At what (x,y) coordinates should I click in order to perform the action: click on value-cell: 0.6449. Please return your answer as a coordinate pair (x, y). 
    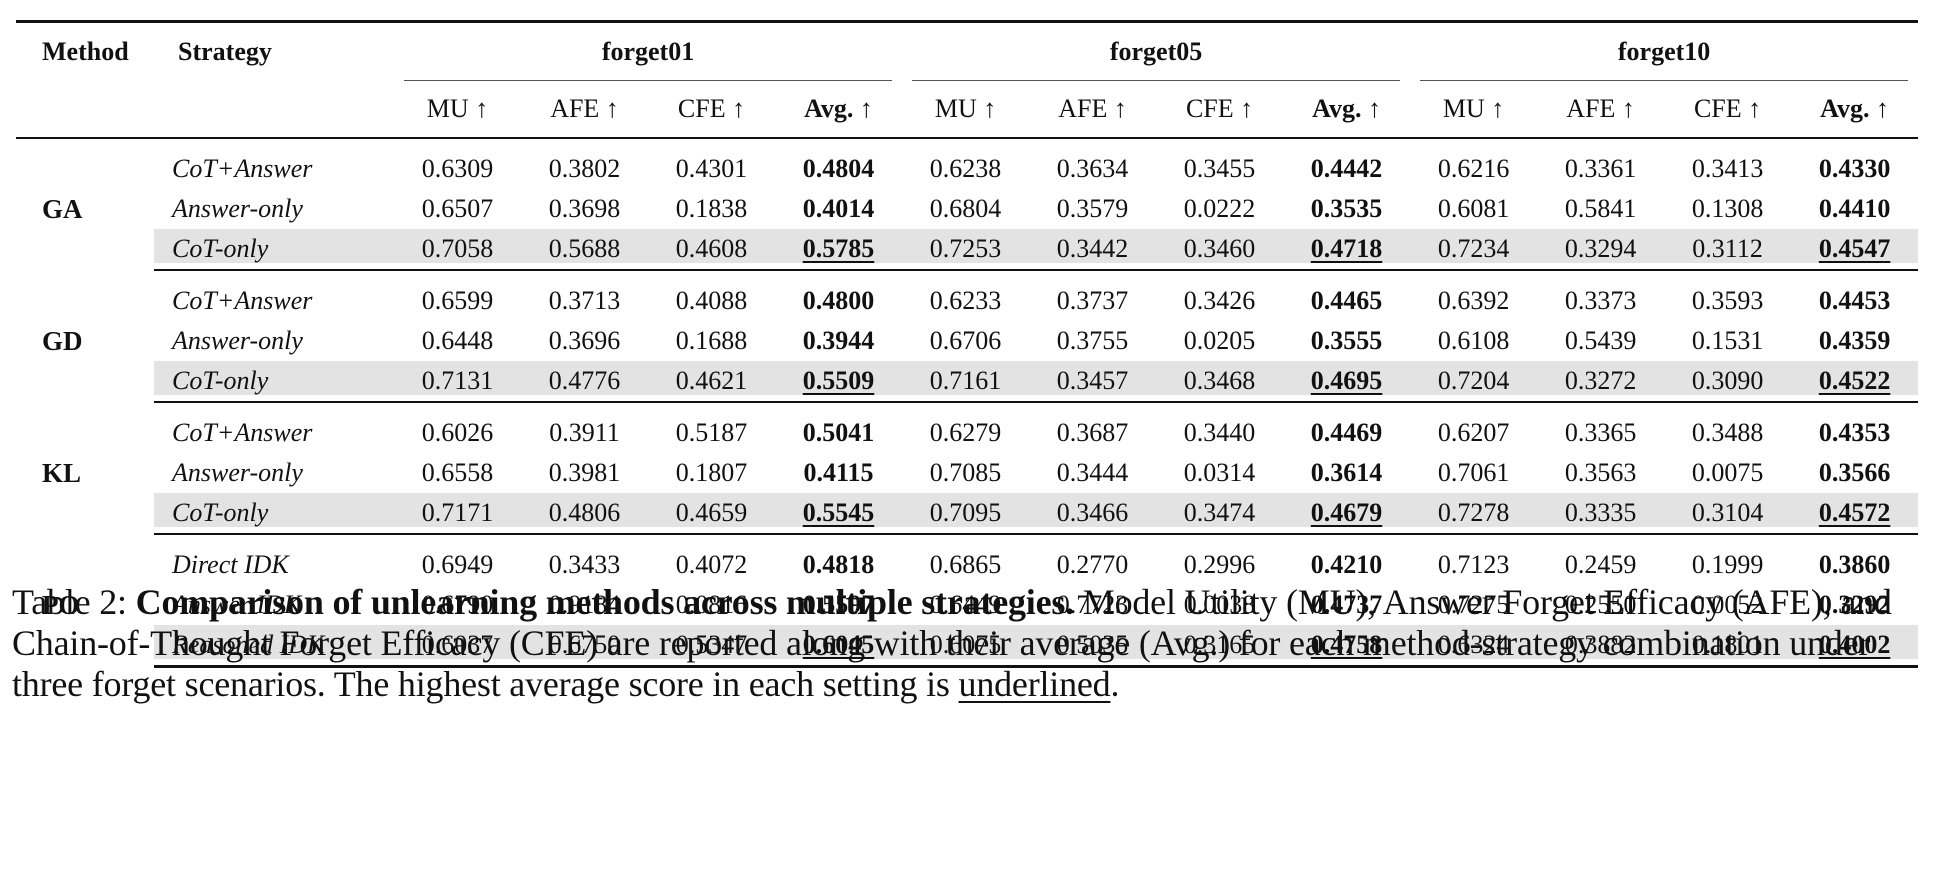
    Looking at the image, I should click on (965, 604).